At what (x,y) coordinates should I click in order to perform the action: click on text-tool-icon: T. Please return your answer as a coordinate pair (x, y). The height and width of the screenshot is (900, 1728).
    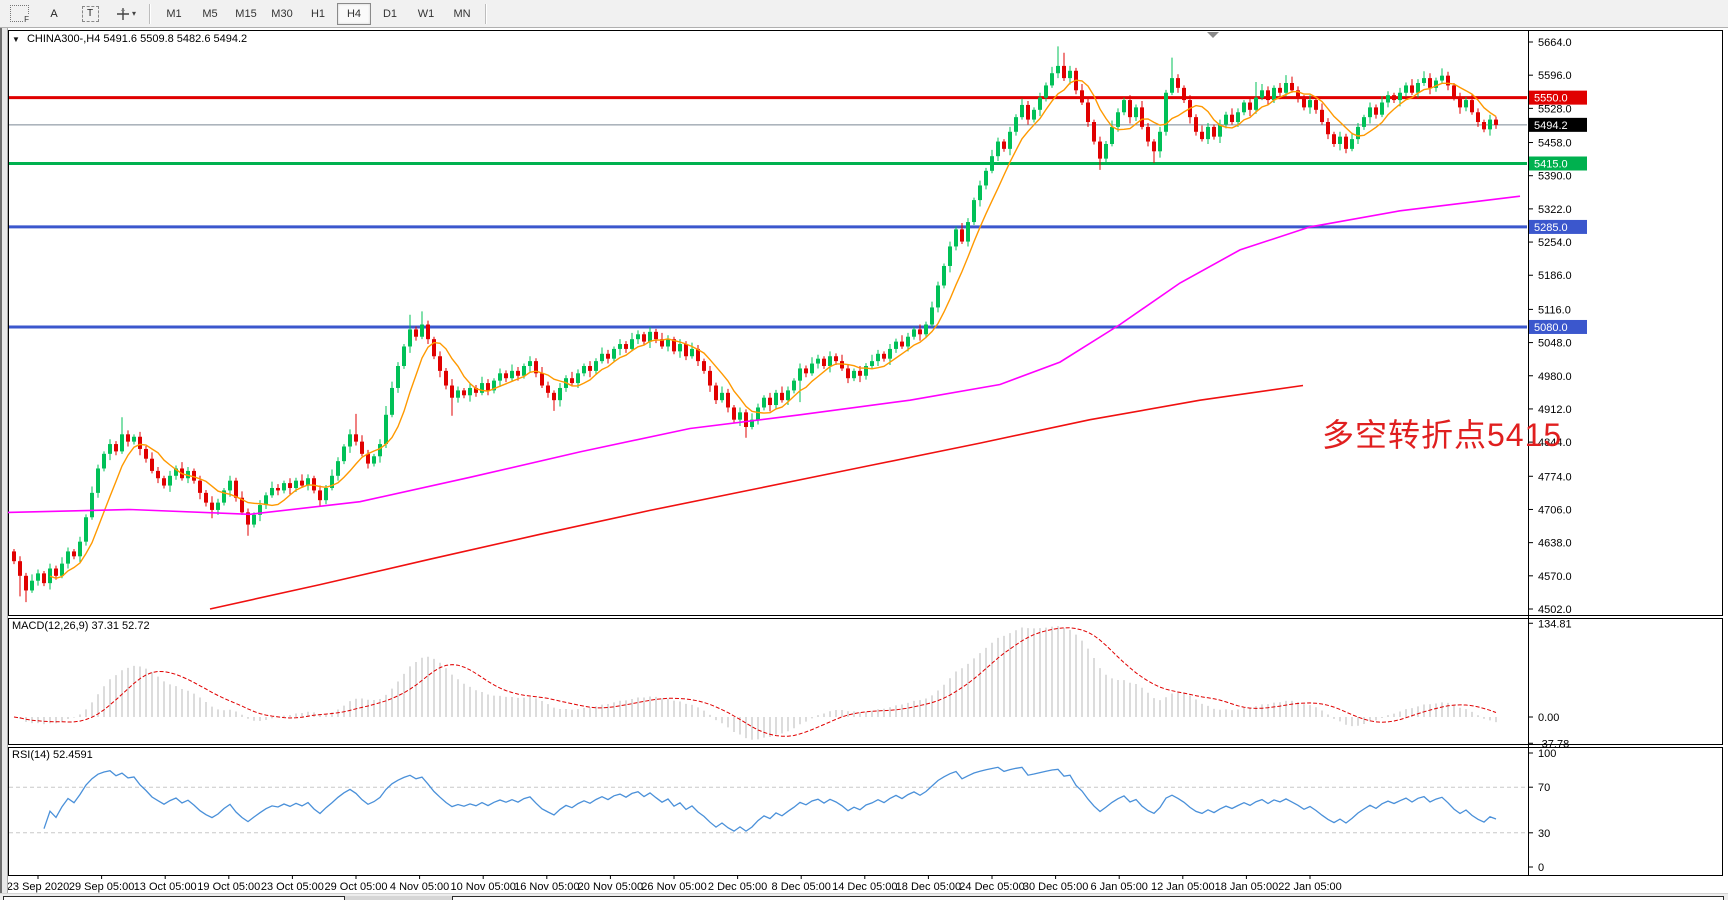
    Looking at the image, I should click on (90, 13).